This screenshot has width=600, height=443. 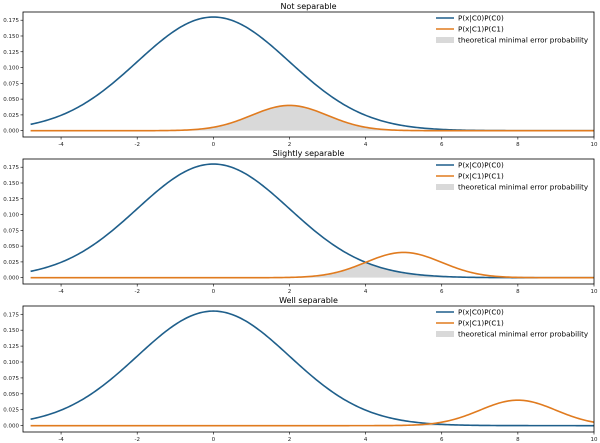 I want to click on chart-title: Not separable, so click(x=308, y=6).